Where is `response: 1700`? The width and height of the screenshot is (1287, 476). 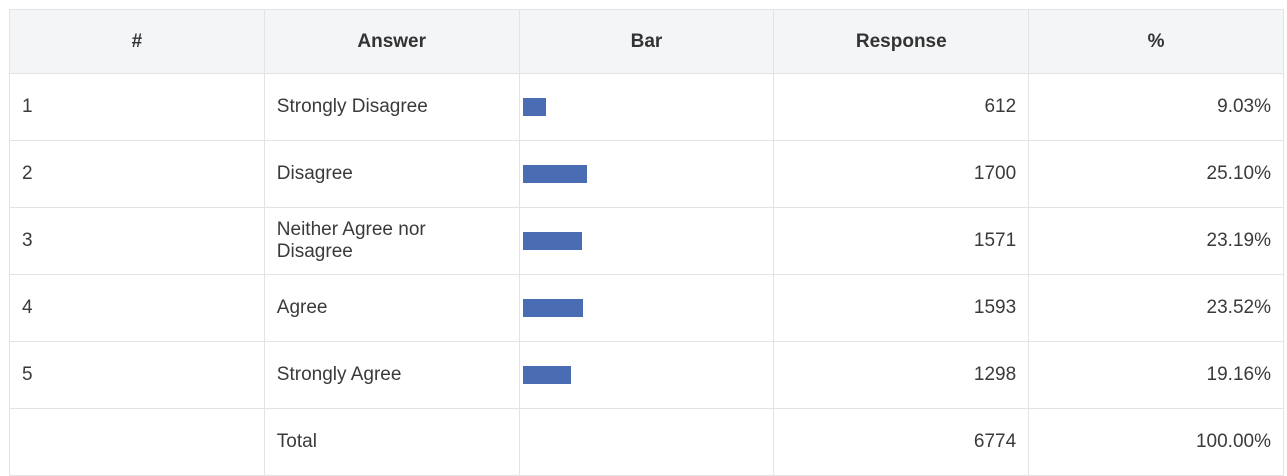 response: 1700 is located at coordinates (901, 174).